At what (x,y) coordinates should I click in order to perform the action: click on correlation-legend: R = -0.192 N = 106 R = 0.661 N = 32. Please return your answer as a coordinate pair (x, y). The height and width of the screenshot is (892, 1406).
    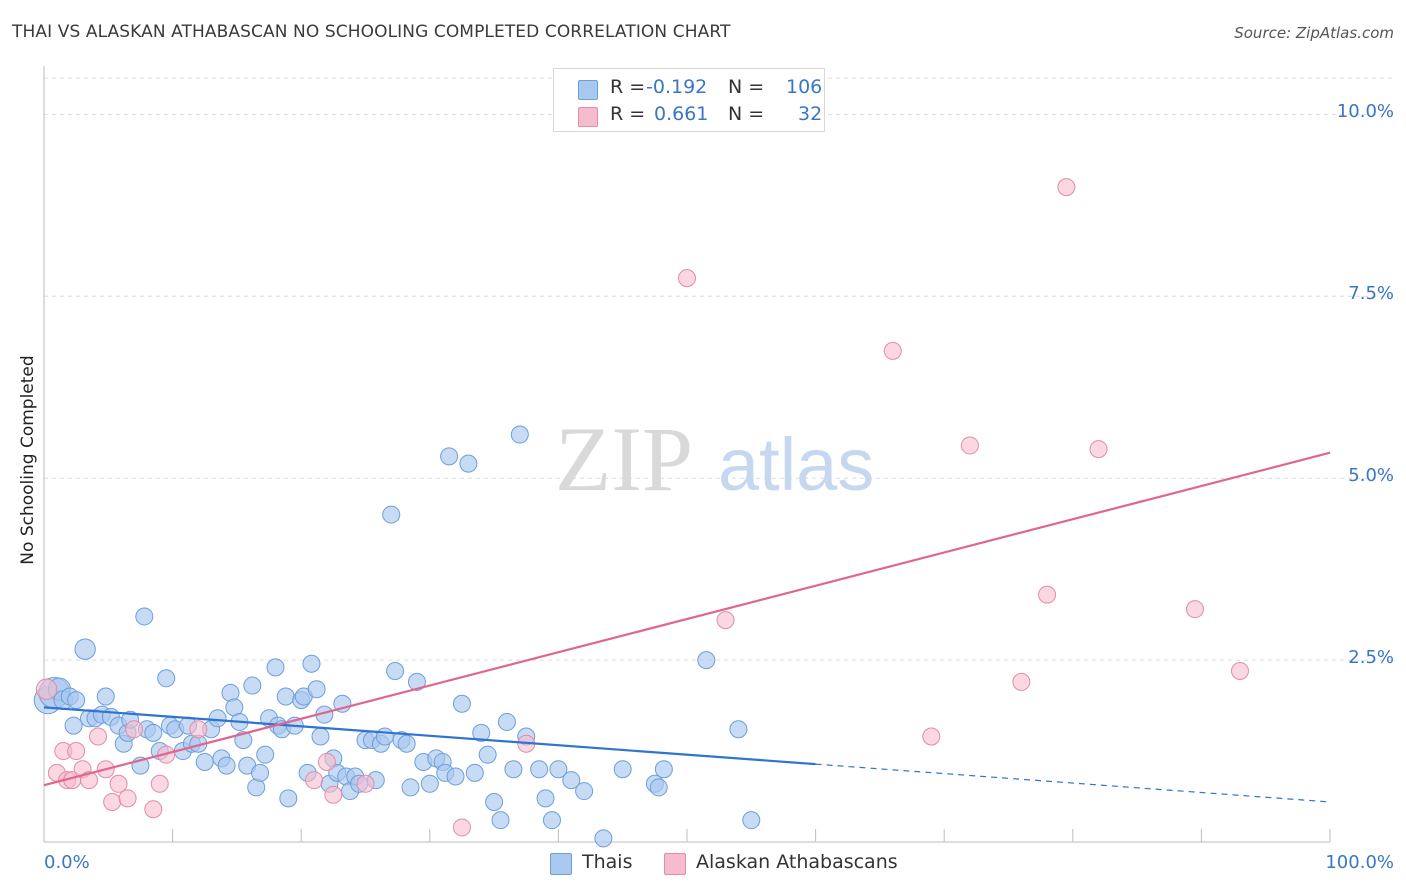
    Looking at the image, I should click on (689, 100).